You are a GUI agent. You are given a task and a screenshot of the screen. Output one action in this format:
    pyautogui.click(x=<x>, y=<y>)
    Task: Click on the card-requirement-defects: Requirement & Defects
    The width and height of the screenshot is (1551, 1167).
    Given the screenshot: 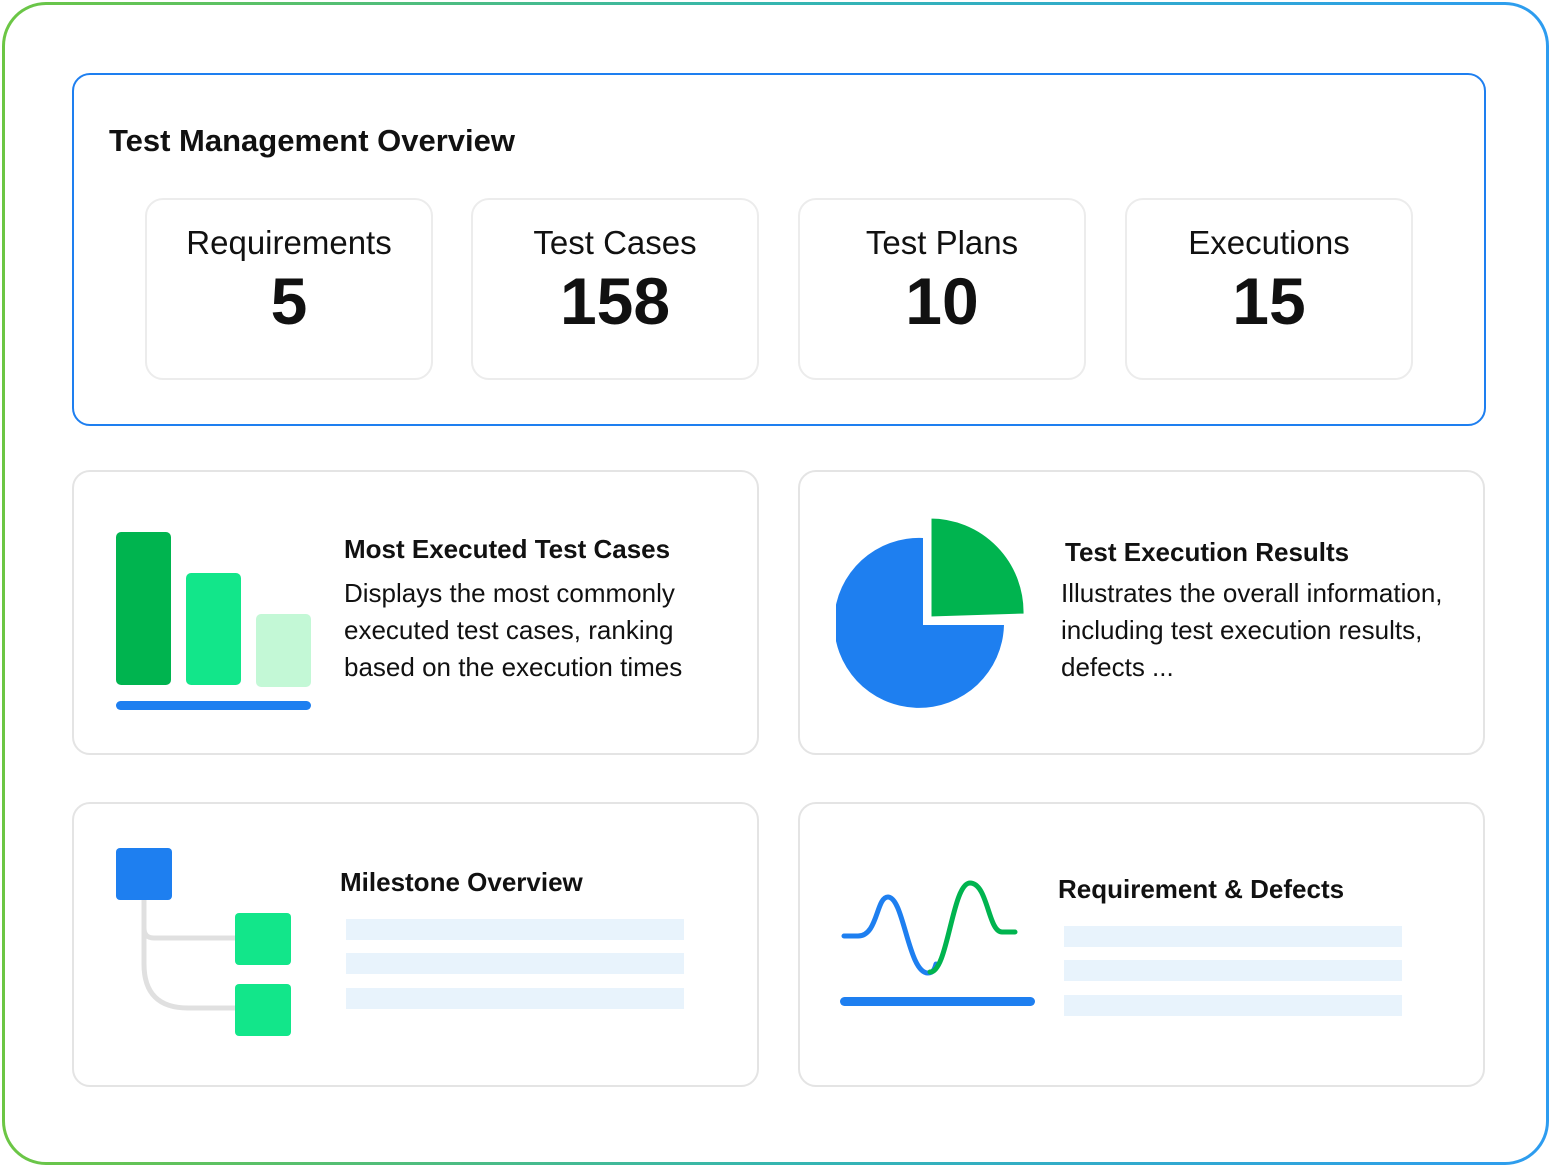 What is the action you would take?
    pyautogui.click(x=1141, y=944)
    